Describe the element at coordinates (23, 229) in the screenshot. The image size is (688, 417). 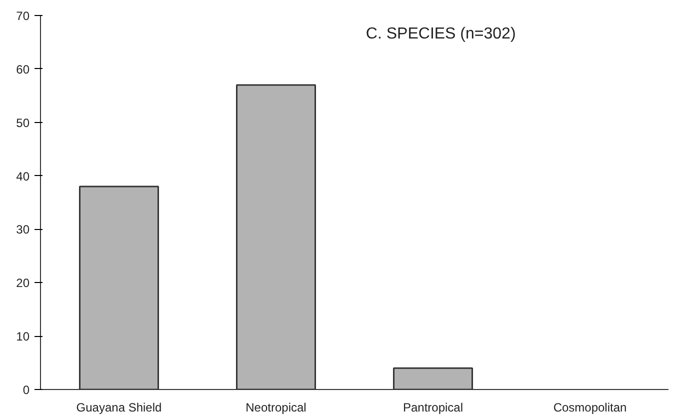
I see `y-tick-label: 30` at that location.